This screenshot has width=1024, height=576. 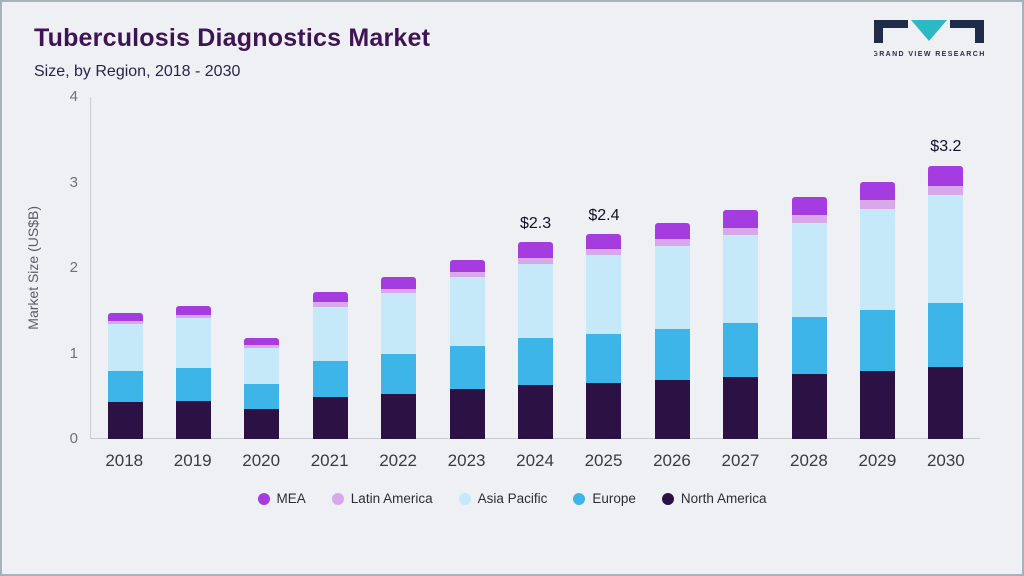 What do you see at coordinates (391, 498) in the screenshot?
I see `legend-label-latin-america: Latin America` at bounding box center [391, 498].